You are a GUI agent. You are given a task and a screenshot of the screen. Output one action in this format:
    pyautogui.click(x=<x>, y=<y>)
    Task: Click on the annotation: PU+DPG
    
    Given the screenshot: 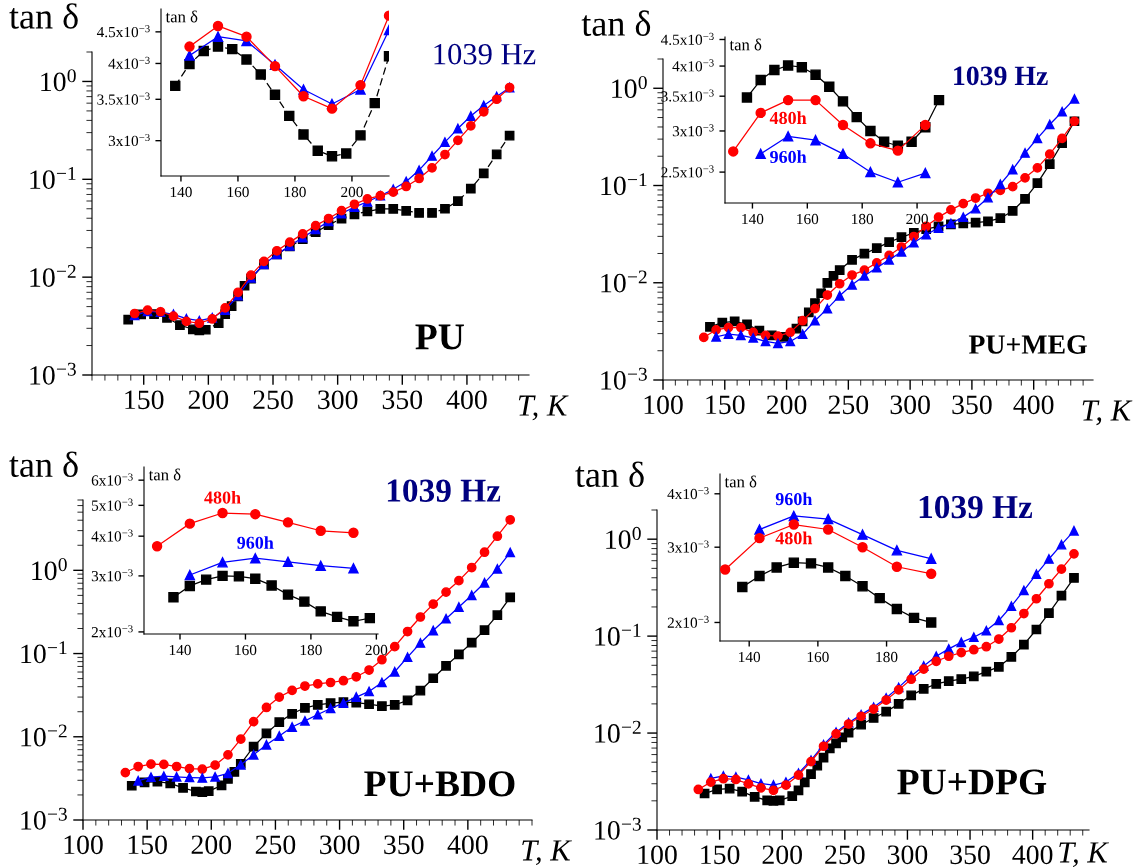 What is the action you would take?
    pyautogui.click(x=972, y=782)
    